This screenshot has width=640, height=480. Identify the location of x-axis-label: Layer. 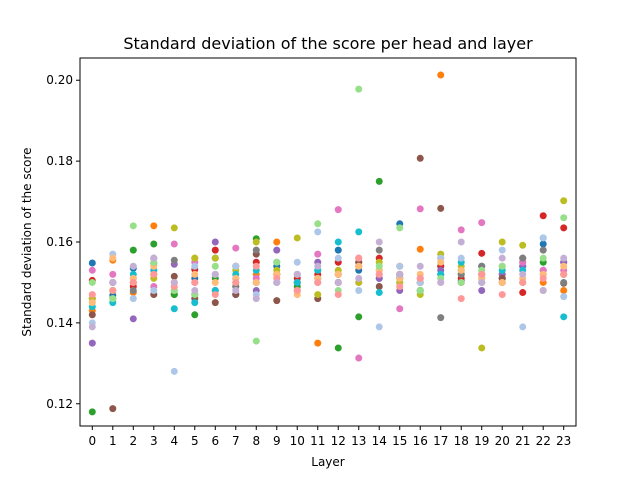
(328, 462).